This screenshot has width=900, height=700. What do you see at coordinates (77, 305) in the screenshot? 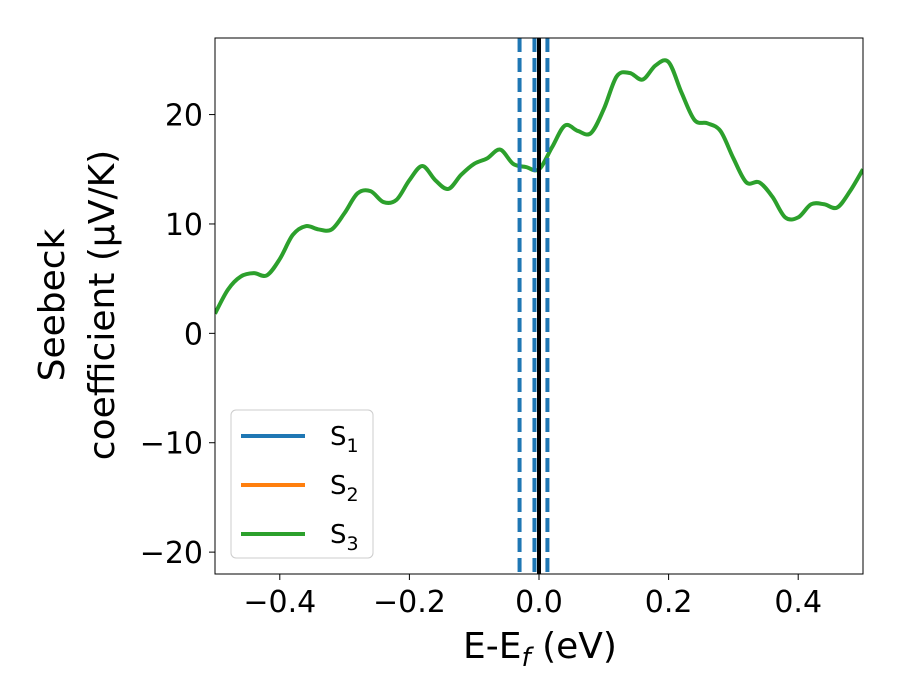
I see `y-axis-label: Seebeck coefficient (μV/K)` at bounding box center [77, 305].